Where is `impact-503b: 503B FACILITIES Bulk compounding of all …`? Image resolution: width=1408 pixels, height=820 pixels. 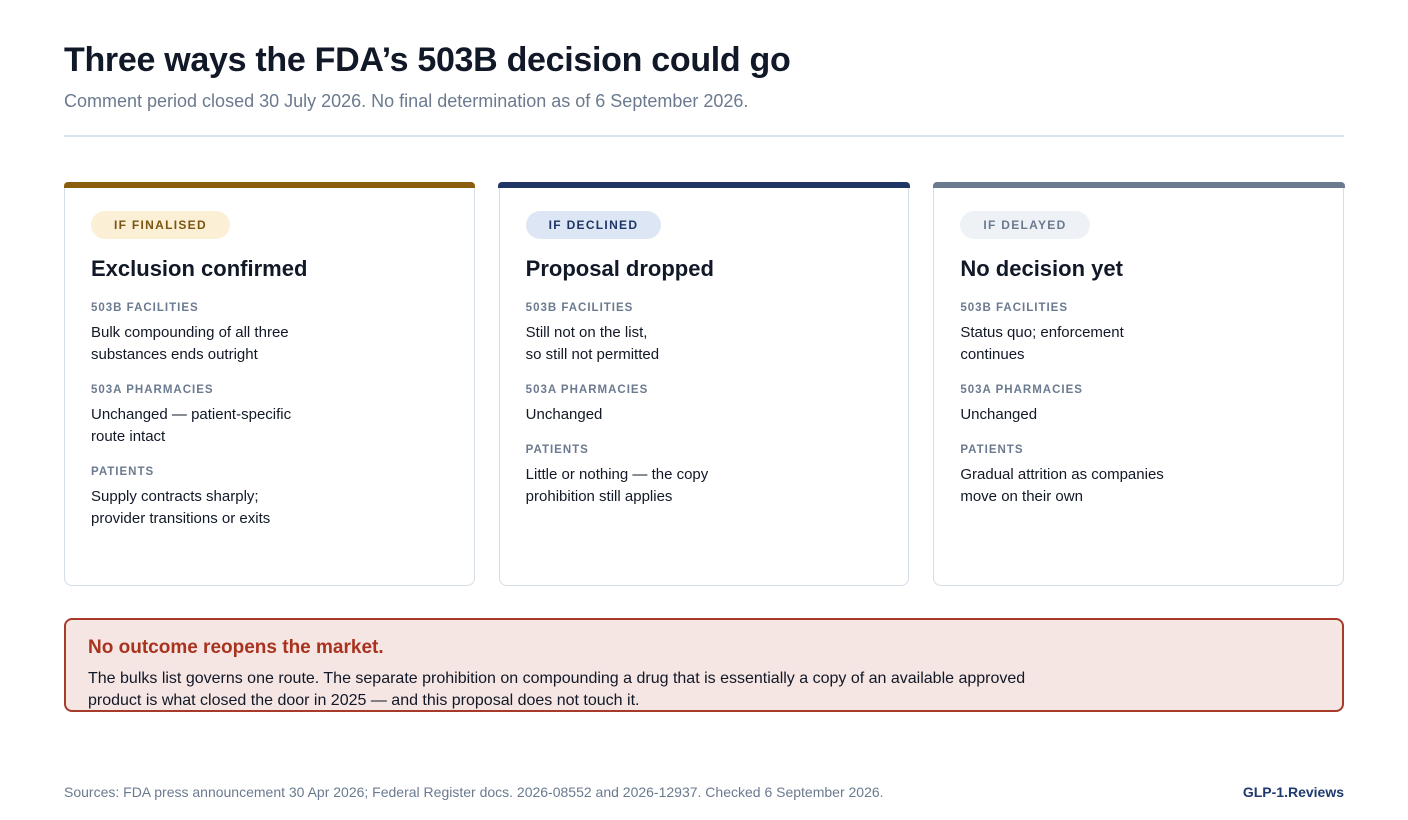
impact-503b: 503B FACILITIES Bulk compounding of all … is located at coordinates (269, 333).